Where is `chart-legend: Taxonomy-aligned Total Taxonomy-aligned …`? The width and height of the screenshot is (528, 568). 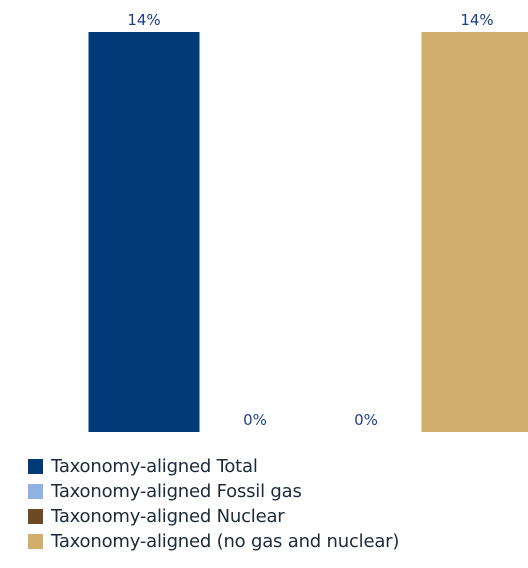
chart-legend: Taxonomy-aligned Total Taxonomy-aligned … is located at coordinates (213, 504).